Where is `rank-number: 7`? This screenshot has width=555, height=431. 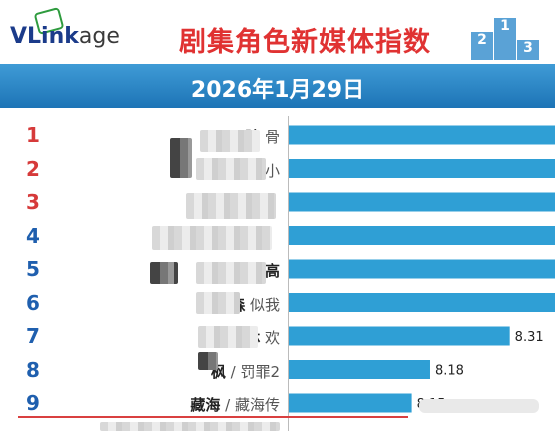
rank-number: 7 is located at coordinates (33, 336).